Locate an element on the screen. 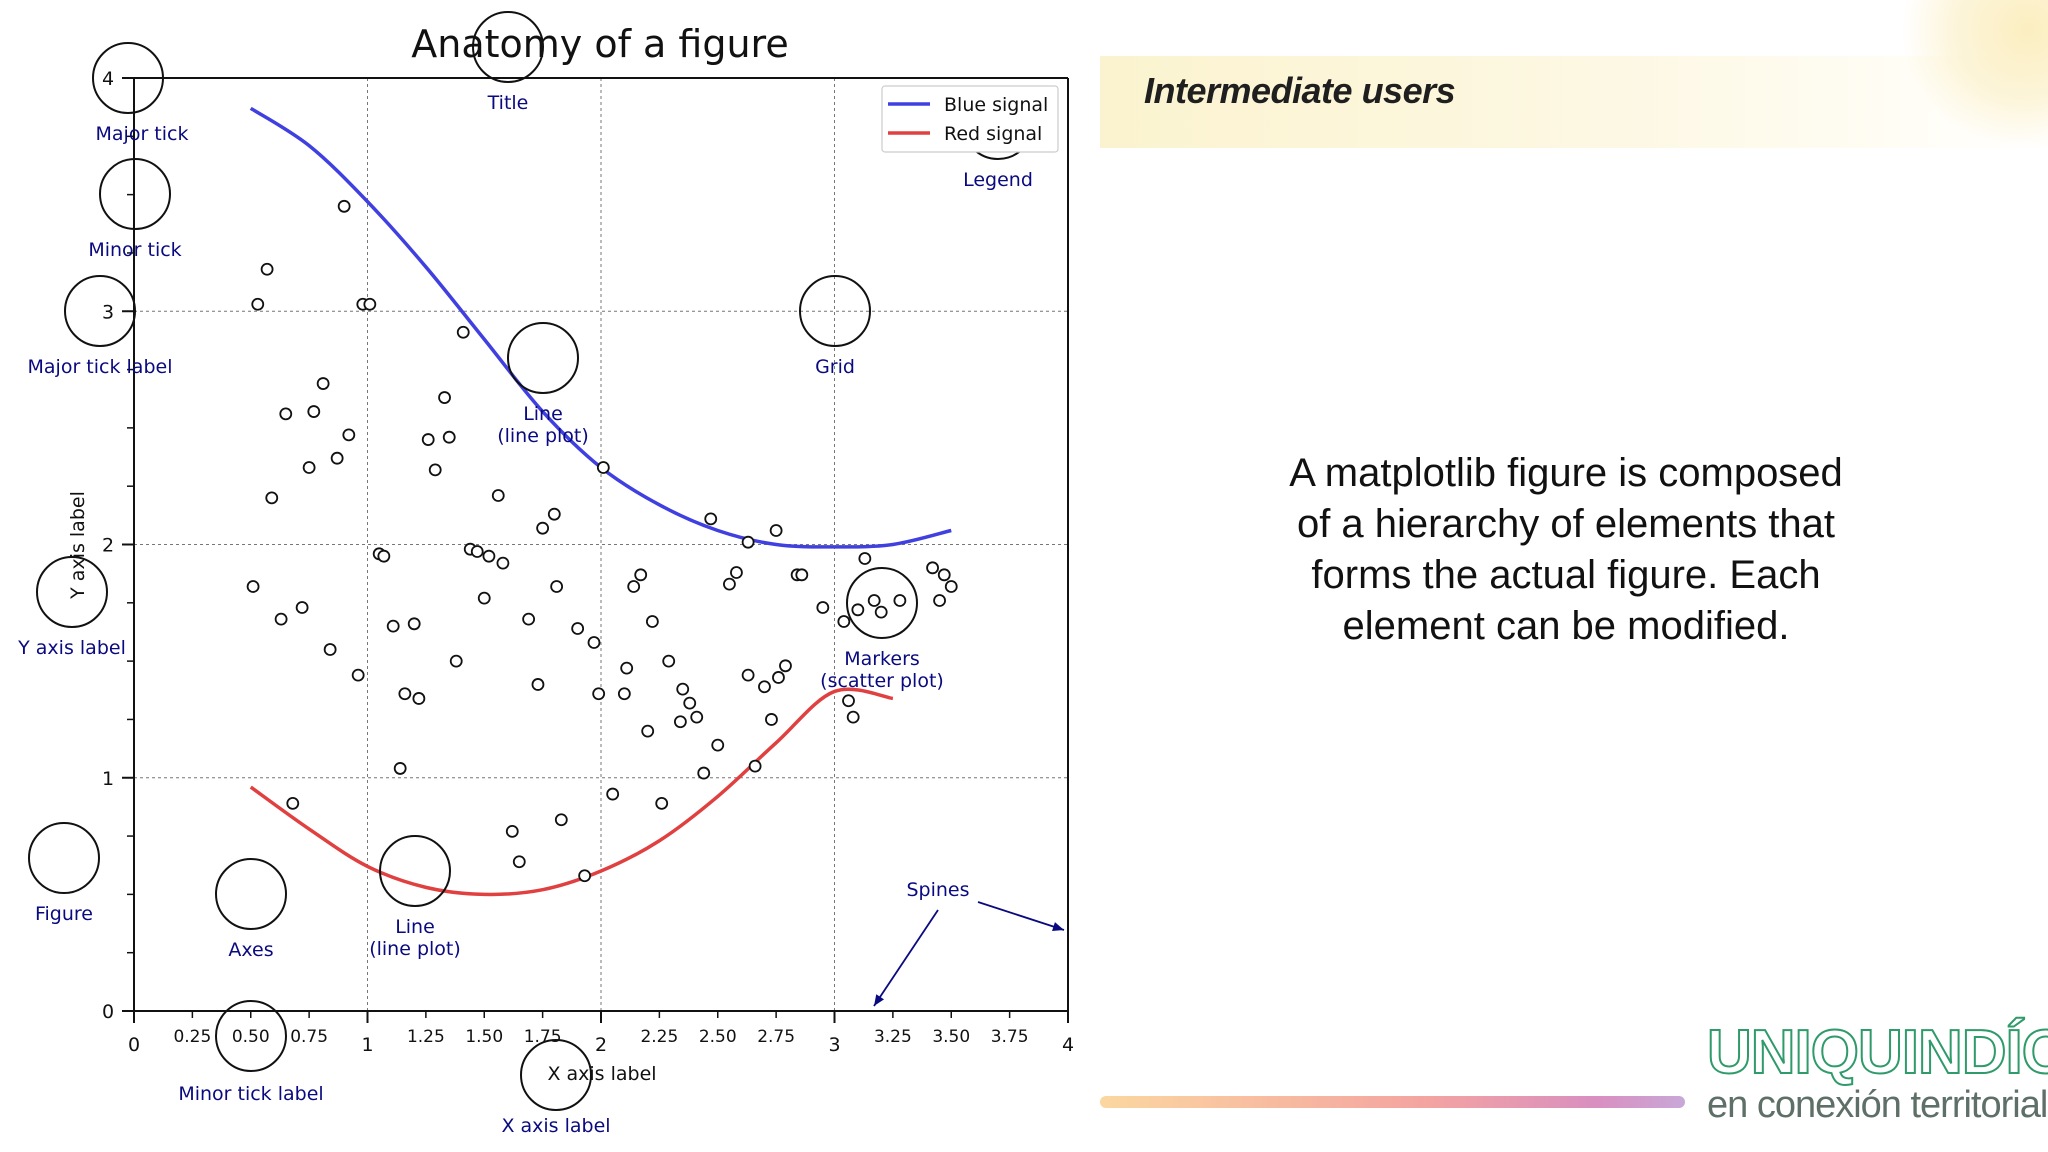  x-minor-tick-label: 0.25 is located at coordinates (192, 1037).